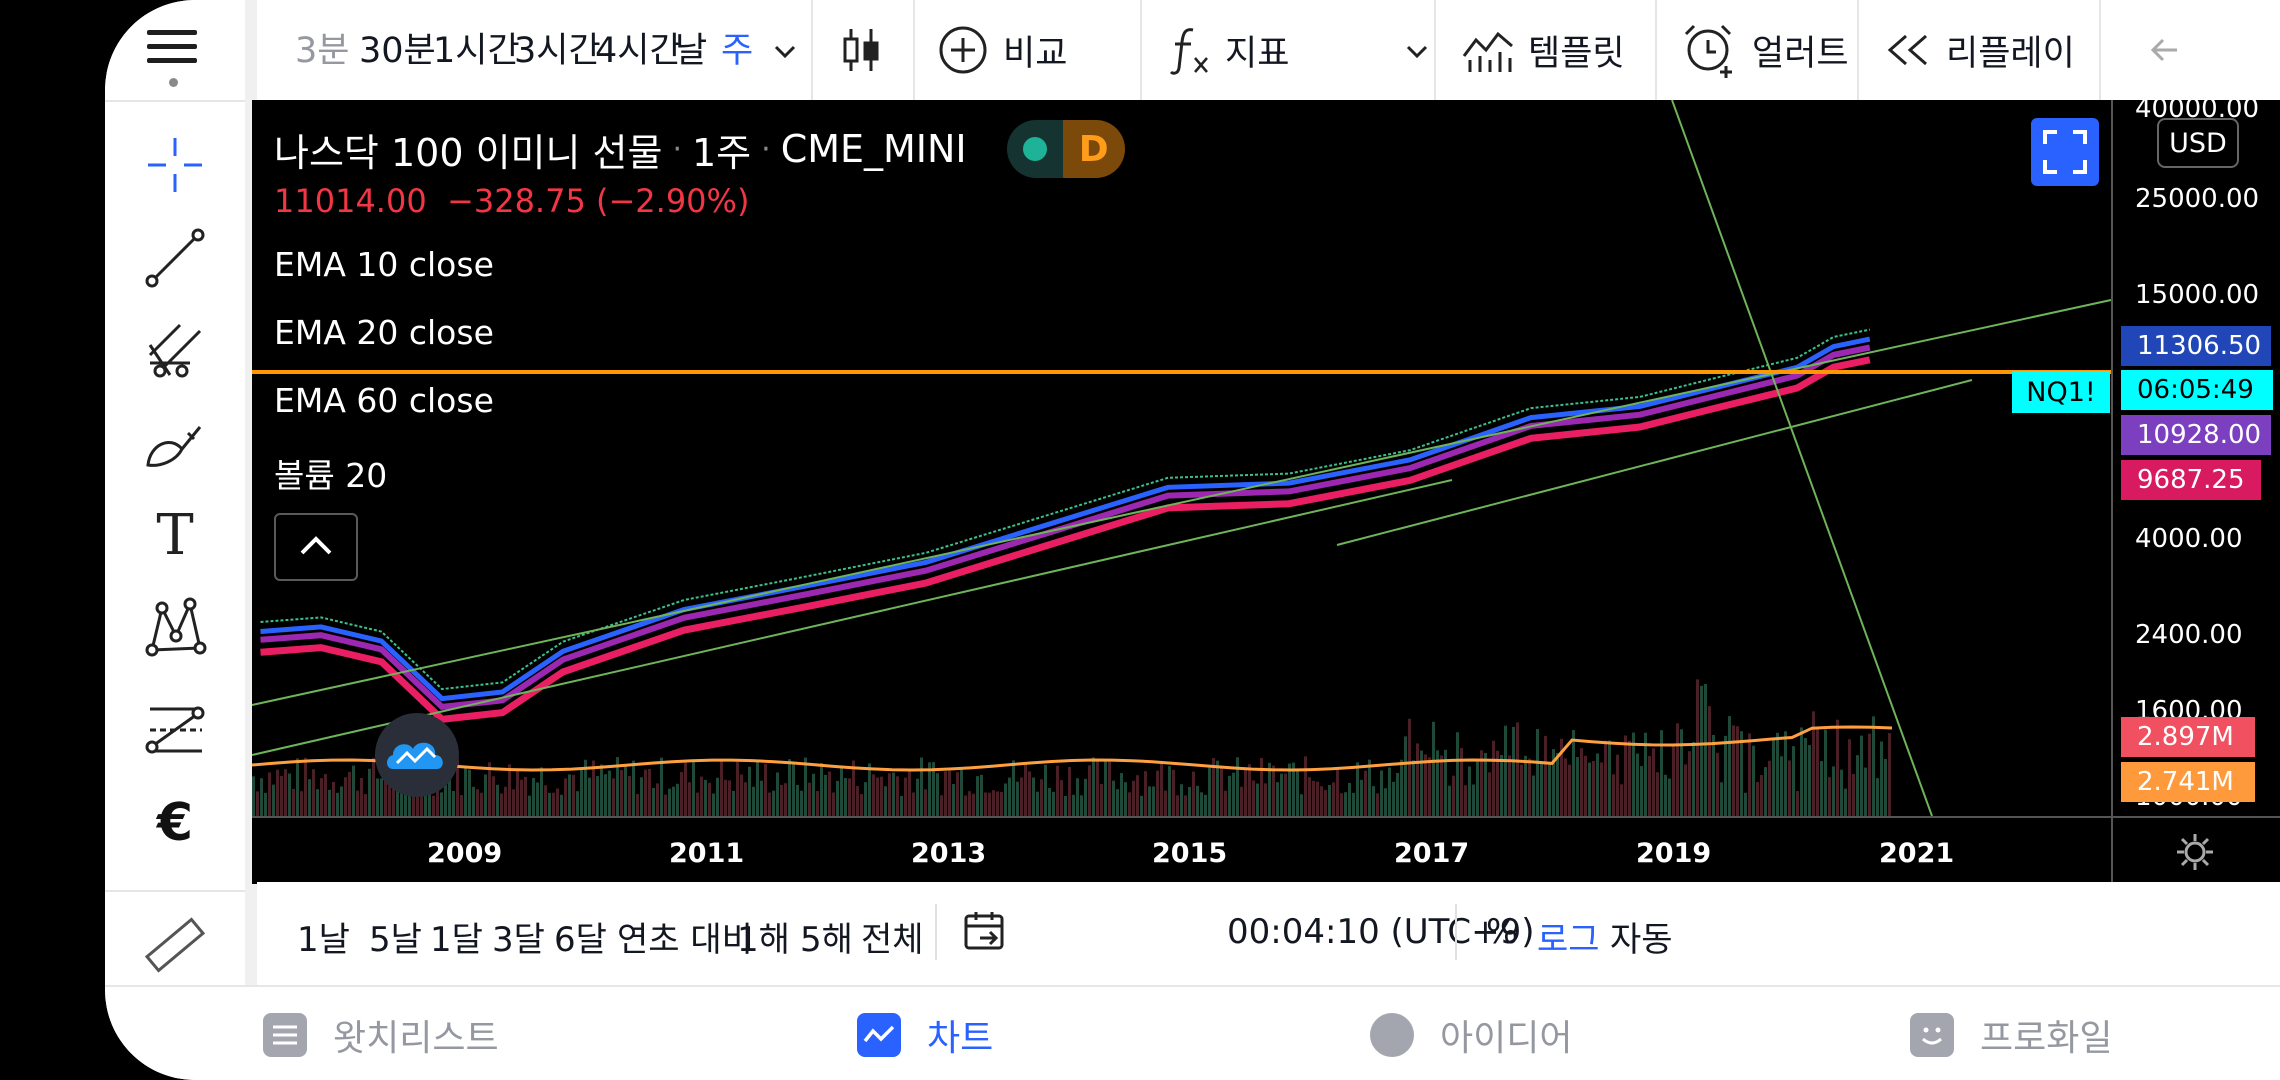 The image size is (2280, 1080). I want to click on main-menu-button, so click(175, 51).